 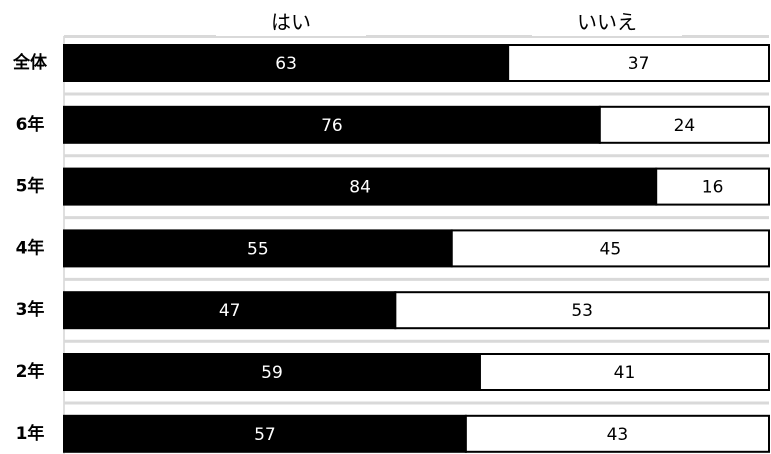 I want to click on data-label: 16, so click(x=713, y=188).